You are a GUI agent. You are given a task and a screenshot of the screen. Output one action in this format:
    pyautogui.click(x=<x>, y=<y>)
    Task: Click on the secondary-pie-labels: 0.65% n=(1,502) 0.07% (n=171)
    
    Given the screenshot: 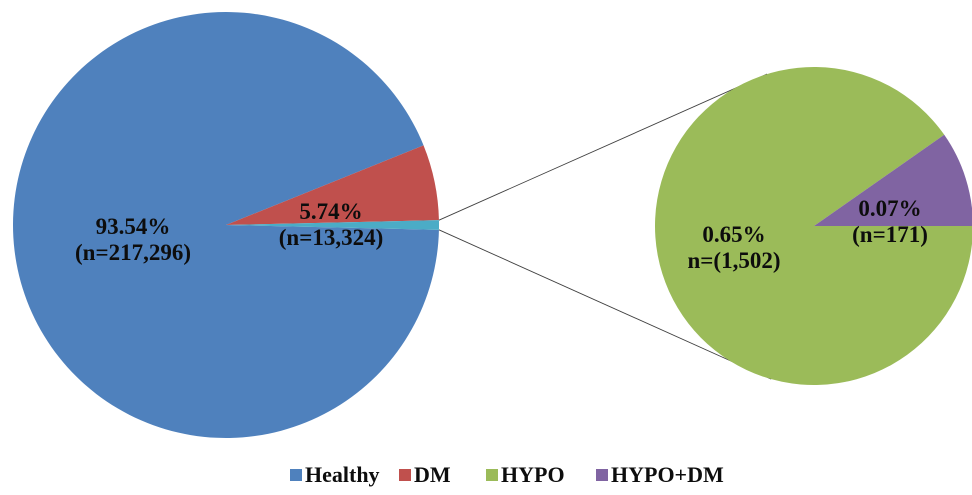 What is the action you would take?
    pyautogui.click(x=808, y=234)
    